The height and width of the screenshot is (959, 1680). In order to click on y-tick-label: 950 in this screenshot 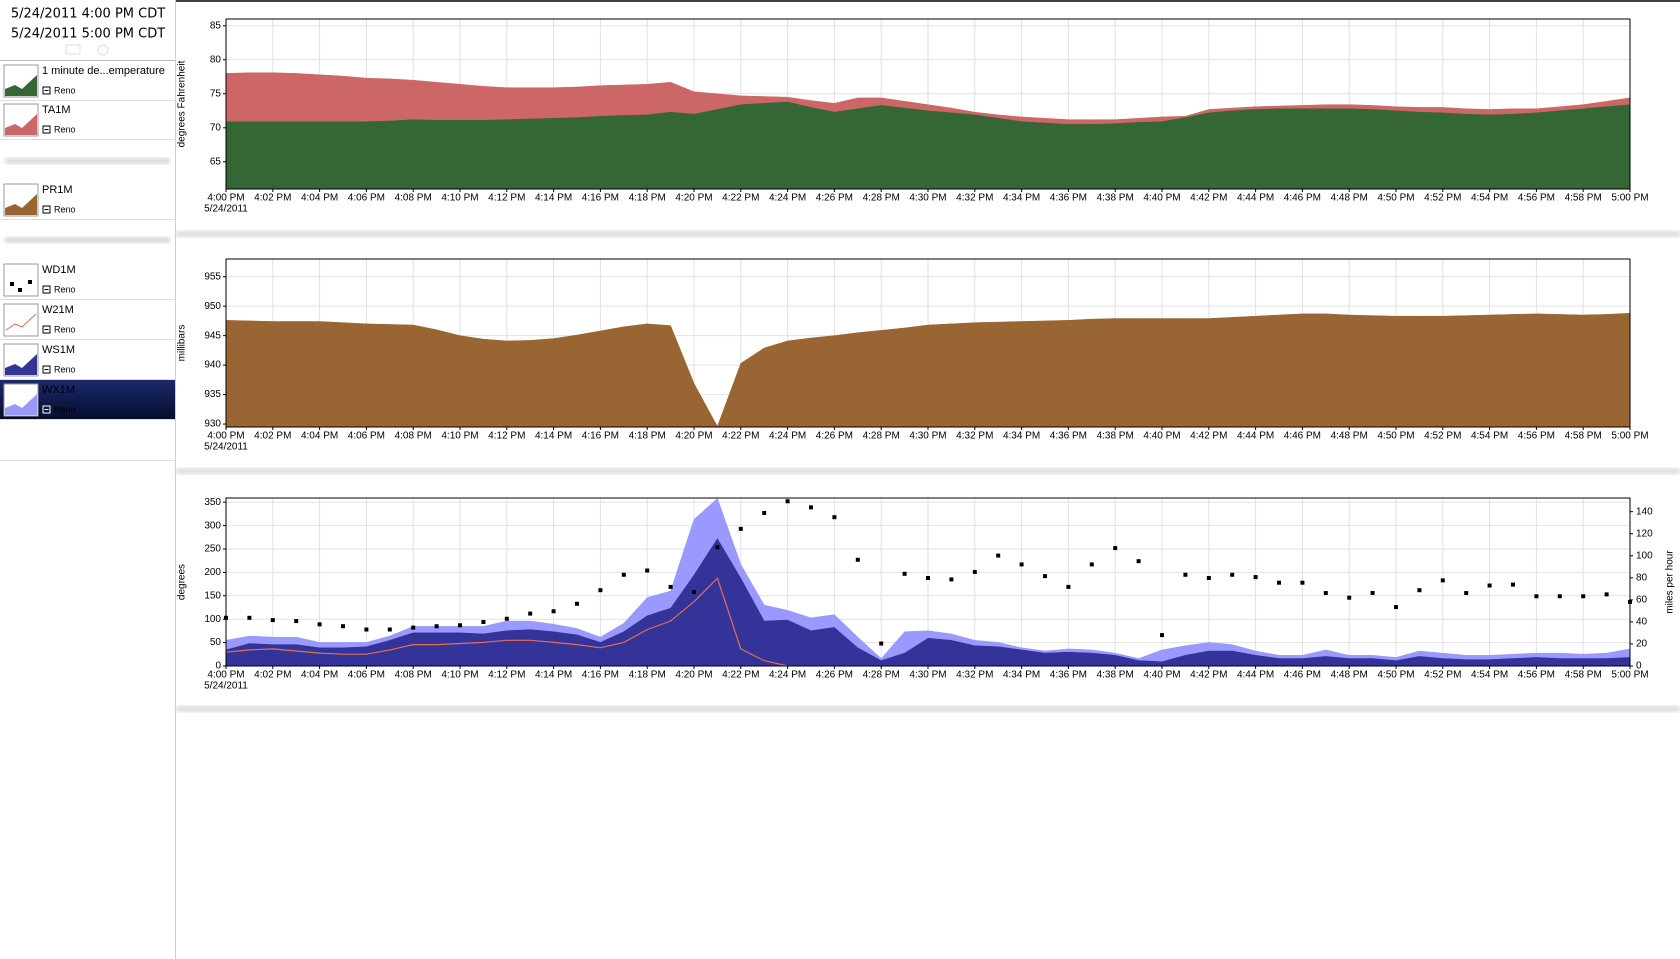, I will do `click(212, 306)`.